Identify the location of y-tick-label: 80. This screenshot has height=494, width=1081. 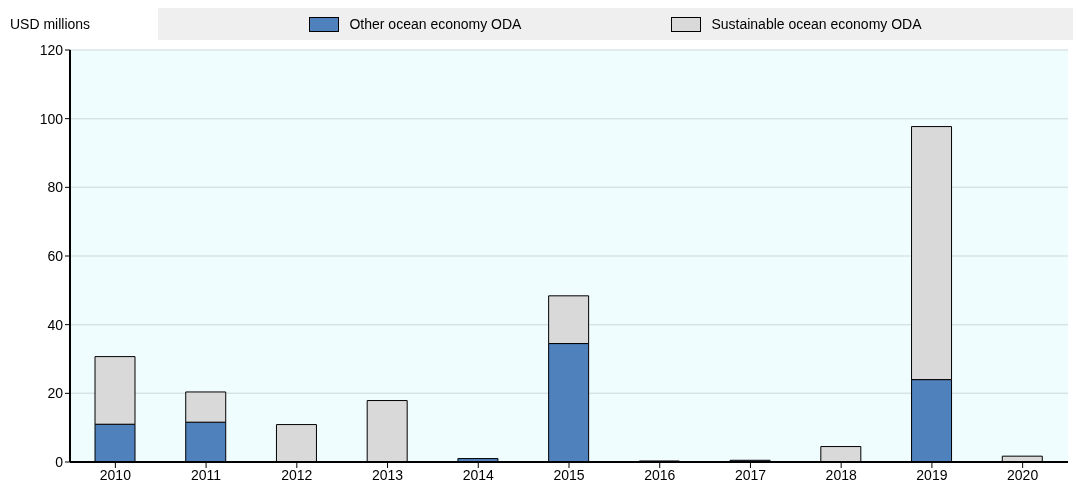
(55, 187).